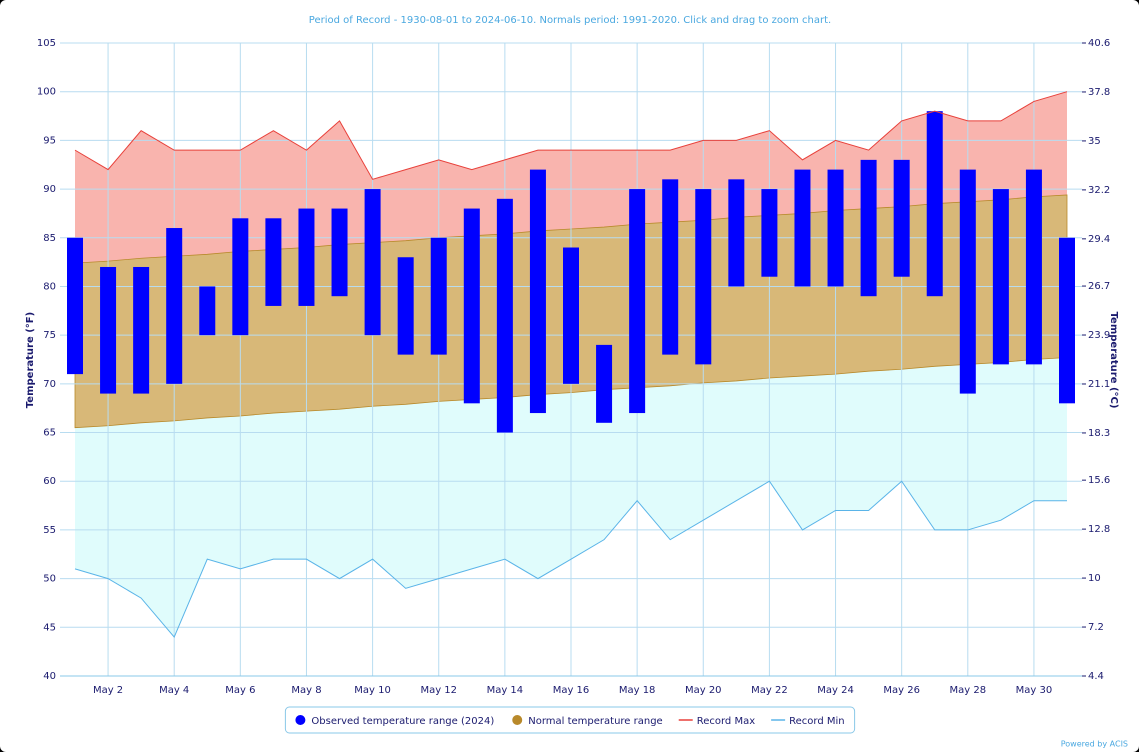 This screenshot has width=1139, height=752. Describe the element at coordinates (306, 690) in the screenshot. I see `x-tick-label: May 8` at that location.